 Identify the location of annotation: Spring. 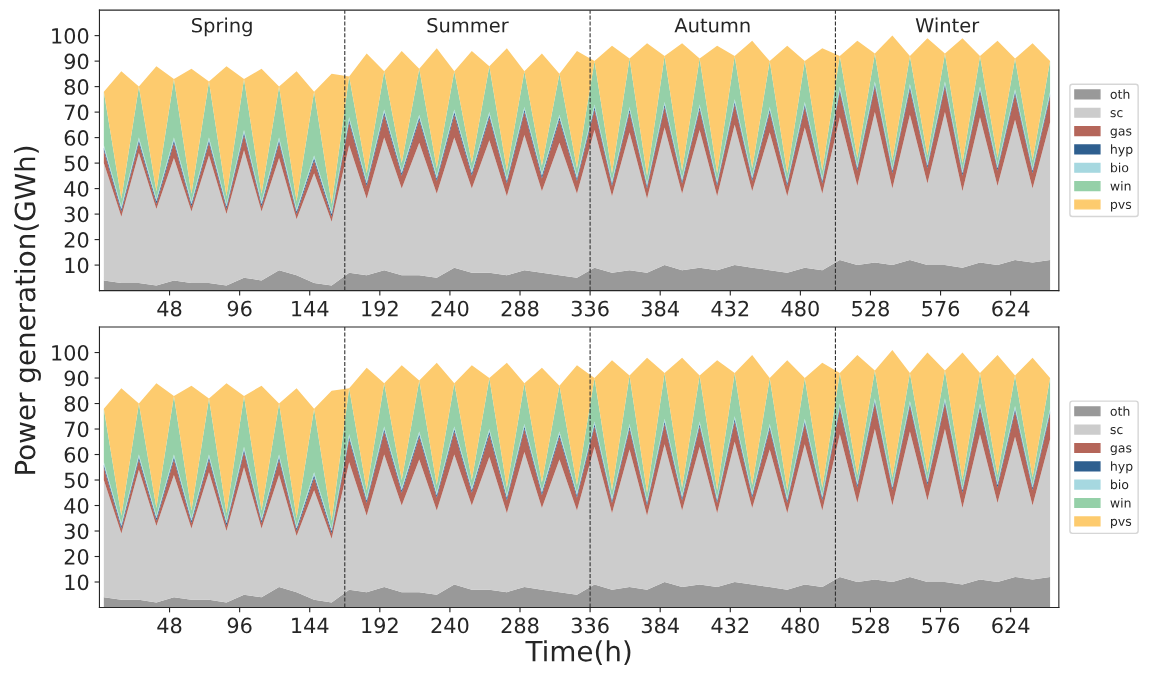
(222, 27).